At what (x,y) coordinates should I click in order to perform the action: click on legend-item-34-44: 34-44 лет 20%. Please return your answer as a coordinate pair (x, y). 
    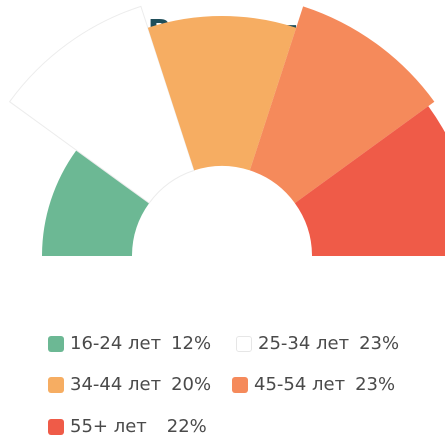
    Looking at the image, I should click on (129, 384).